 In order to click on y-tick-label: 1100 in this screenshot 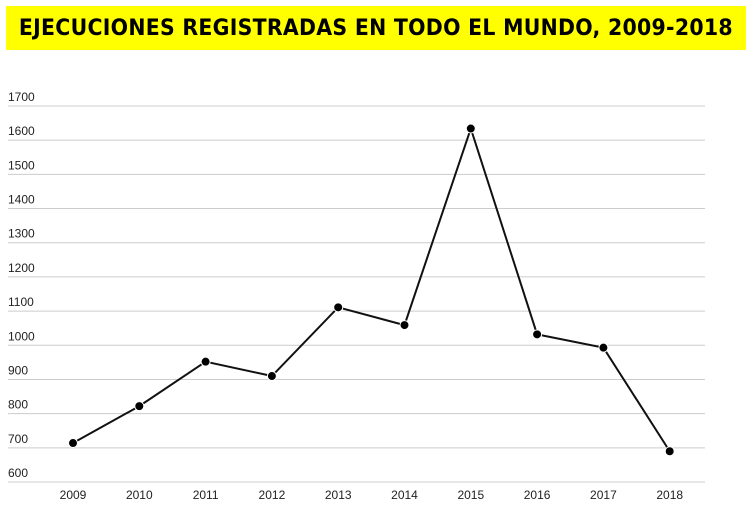, I will do `click(21, 302)`.